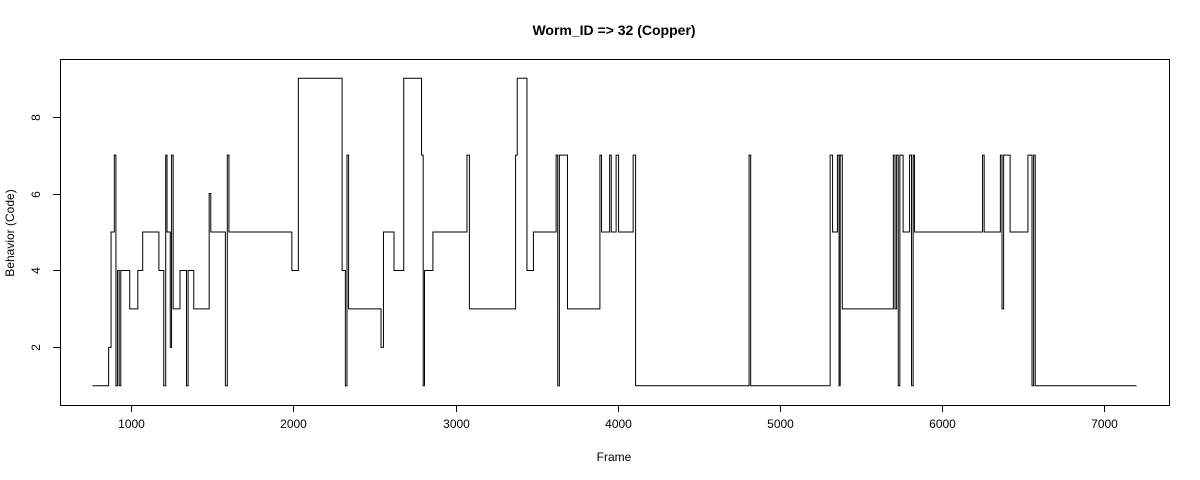 The width and height of the screenshot is (1200, 480). I want to click on x-axis-label: Frame, so click(614, 457).